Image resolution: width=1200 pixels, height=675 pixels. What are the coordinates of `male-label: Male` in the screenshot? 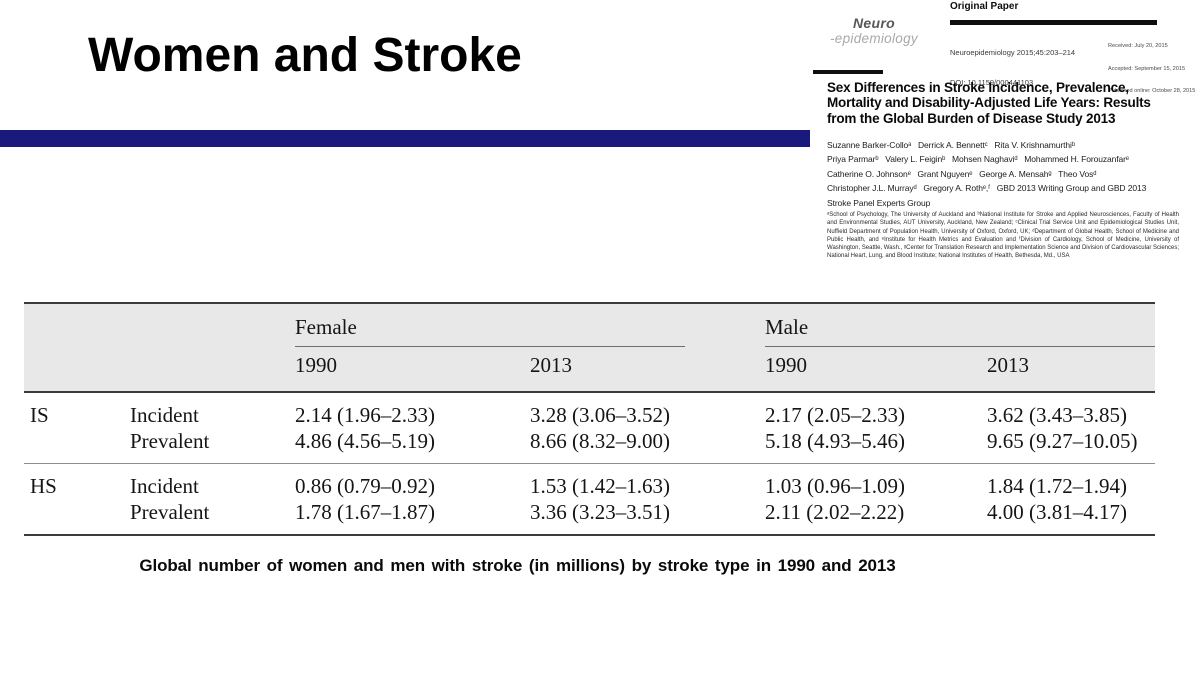 It's located at (960, 331).